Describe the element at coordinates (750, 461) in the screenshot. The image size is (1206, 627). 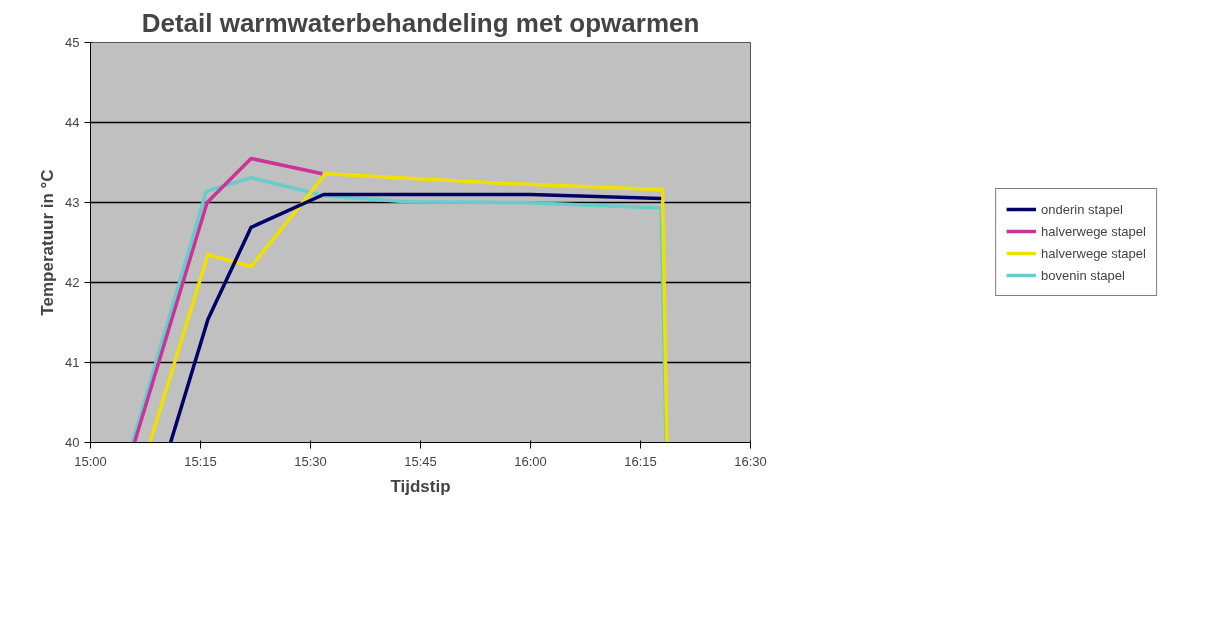
I see `x-tick-label: 16:30` at that location.